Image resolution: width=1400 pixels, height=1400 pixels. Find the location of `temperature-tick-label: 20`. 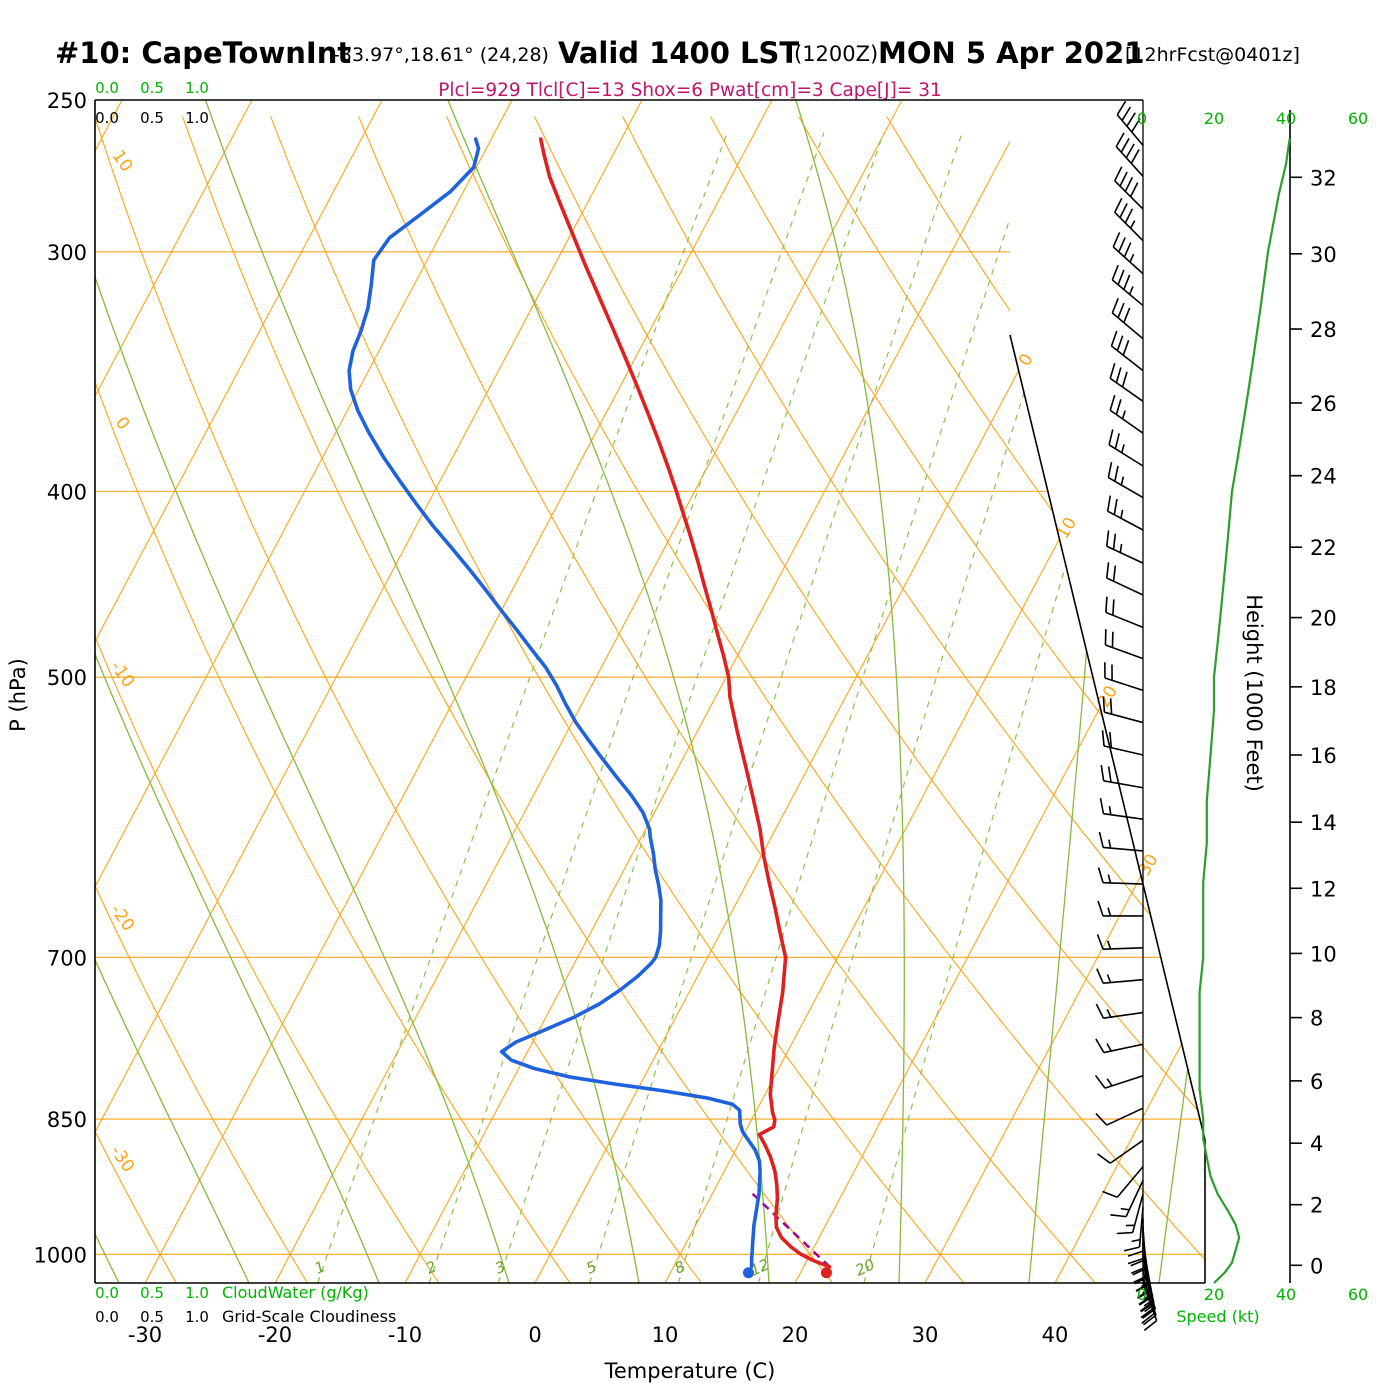

temperature-tick-label: 20 is located at coordinates (795, 1335).